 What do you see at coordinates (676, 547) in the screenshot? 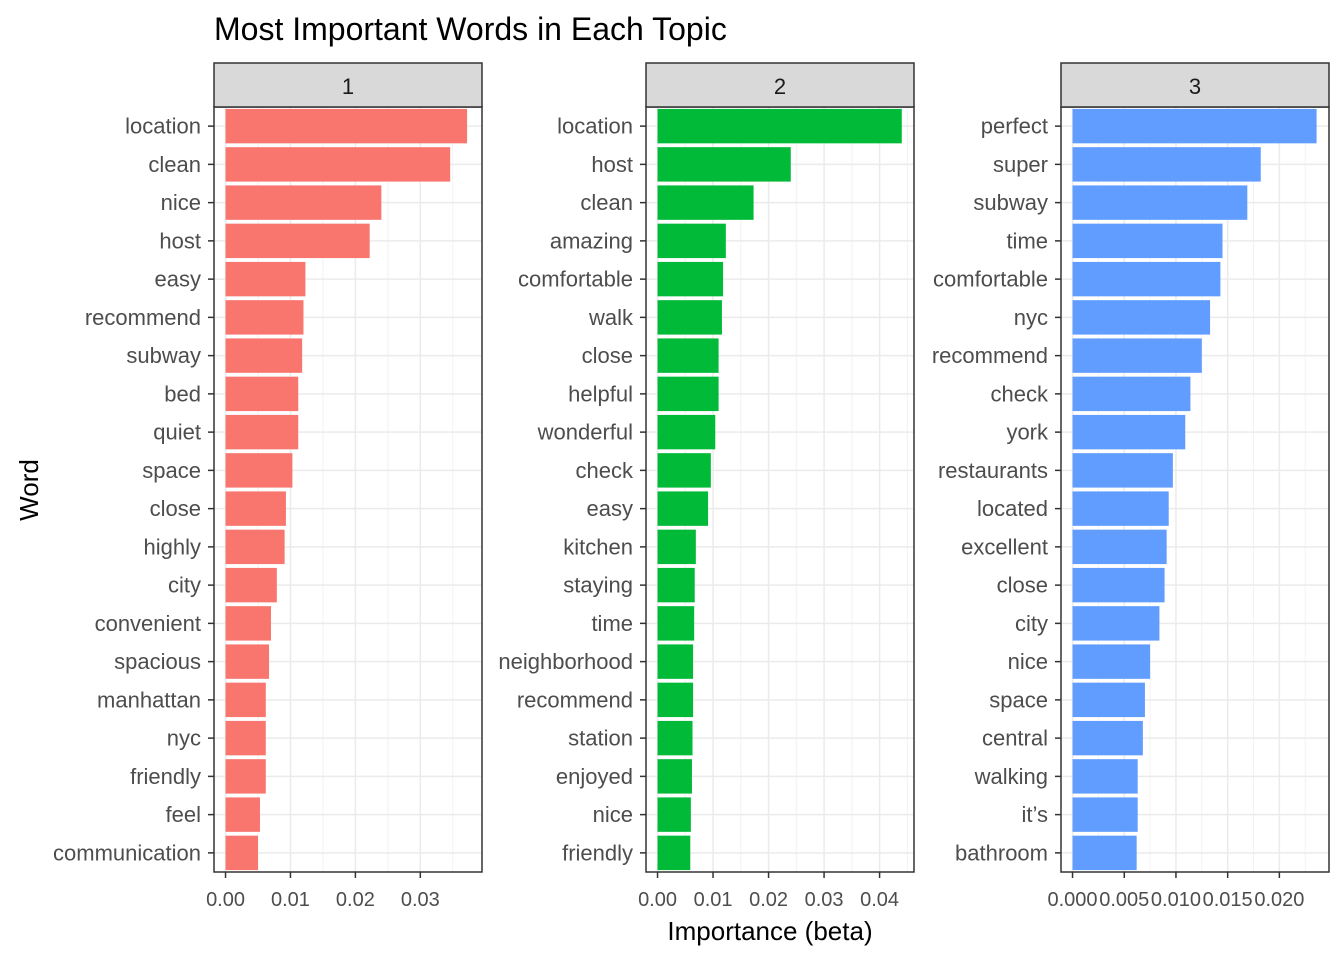
I see `bar-2-kitchen` at bounding box center [676, 547].